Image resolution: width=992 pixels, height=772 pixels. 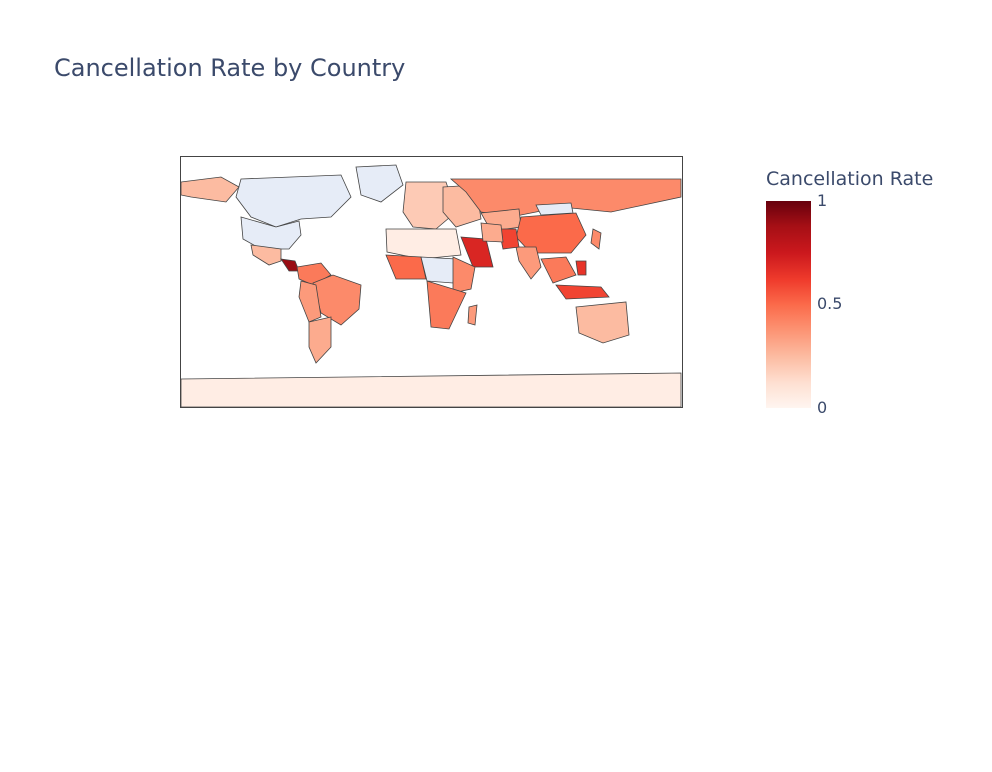 I want to click on chart-title: Cancellation Rate by Country, so click(x=230, y=68).